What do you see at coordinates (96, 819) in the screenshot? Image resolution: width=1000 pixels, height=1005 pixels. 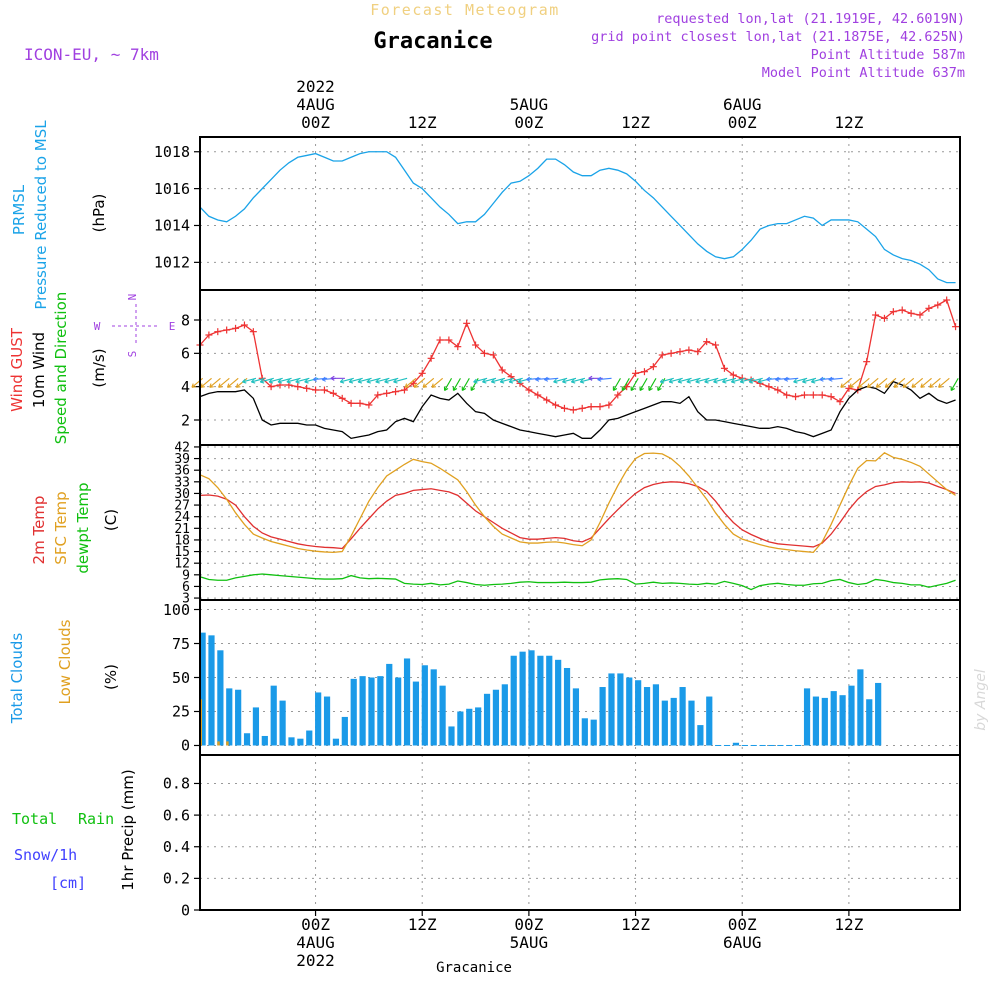 I see `rain-label: Rain` at bounding box center [96, 819].